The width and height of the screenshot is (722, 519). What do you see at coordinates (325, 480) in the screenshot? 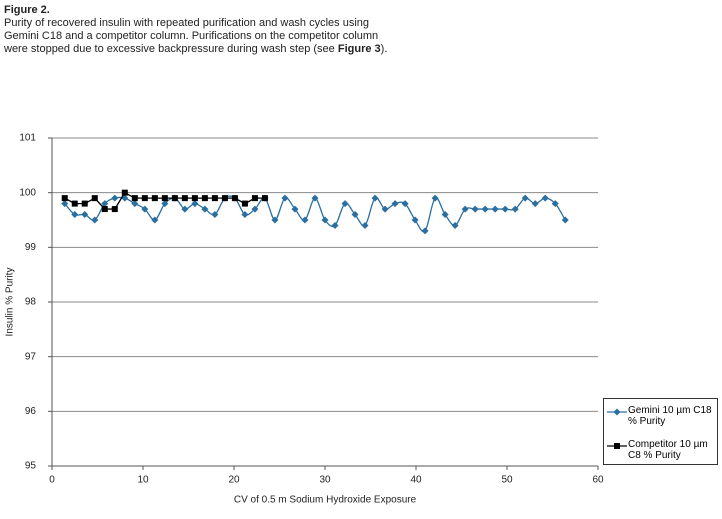
I see `x-tick-label: 30` at bounding box center [325, 480].